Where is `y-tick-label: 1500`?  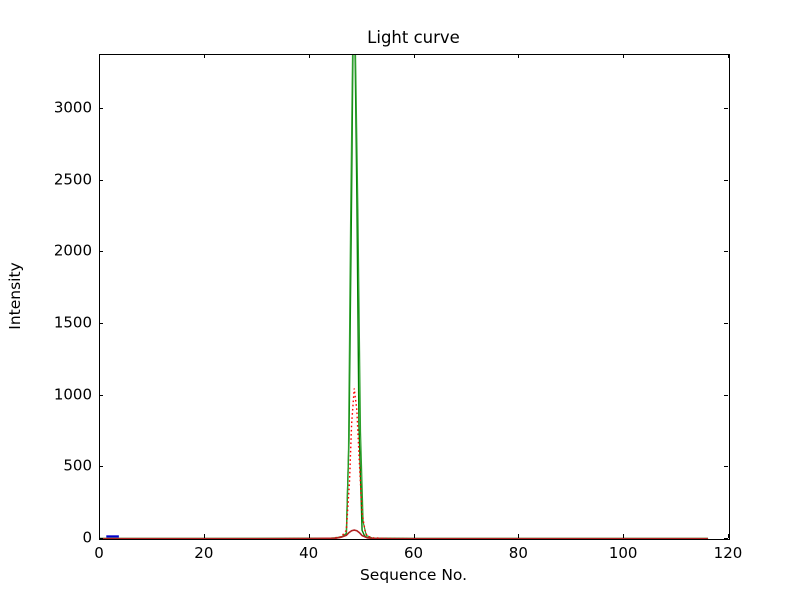
y-tick-label: 1500 is located at coordinates (72, 322).